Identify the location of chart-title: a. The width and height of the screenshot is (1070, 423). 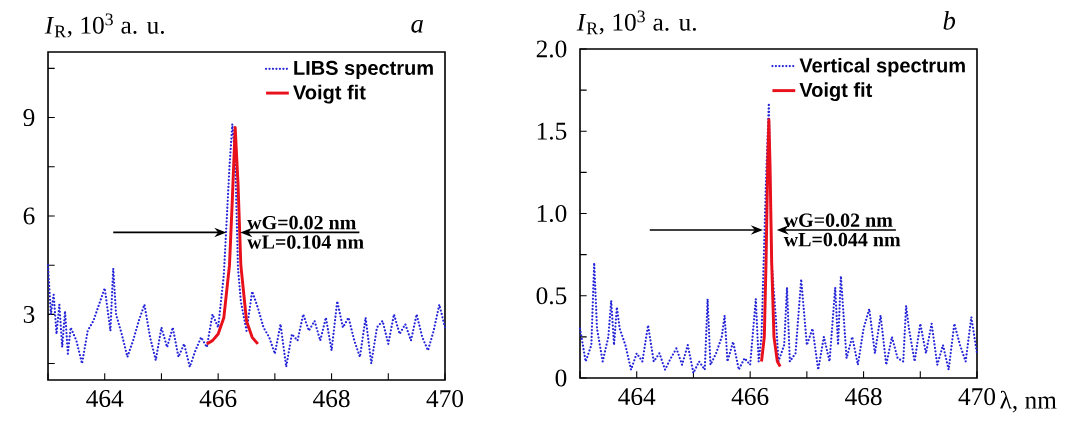
(417, 26).